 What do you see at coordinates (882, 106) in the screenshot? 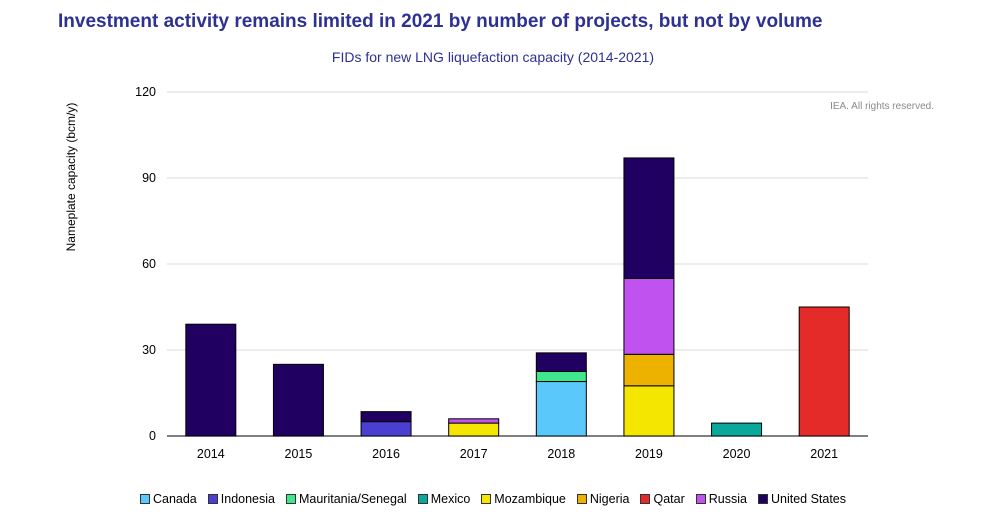
I see `copyright-notice: IEA. All rights reserved.` at bounding box center [882, 106].